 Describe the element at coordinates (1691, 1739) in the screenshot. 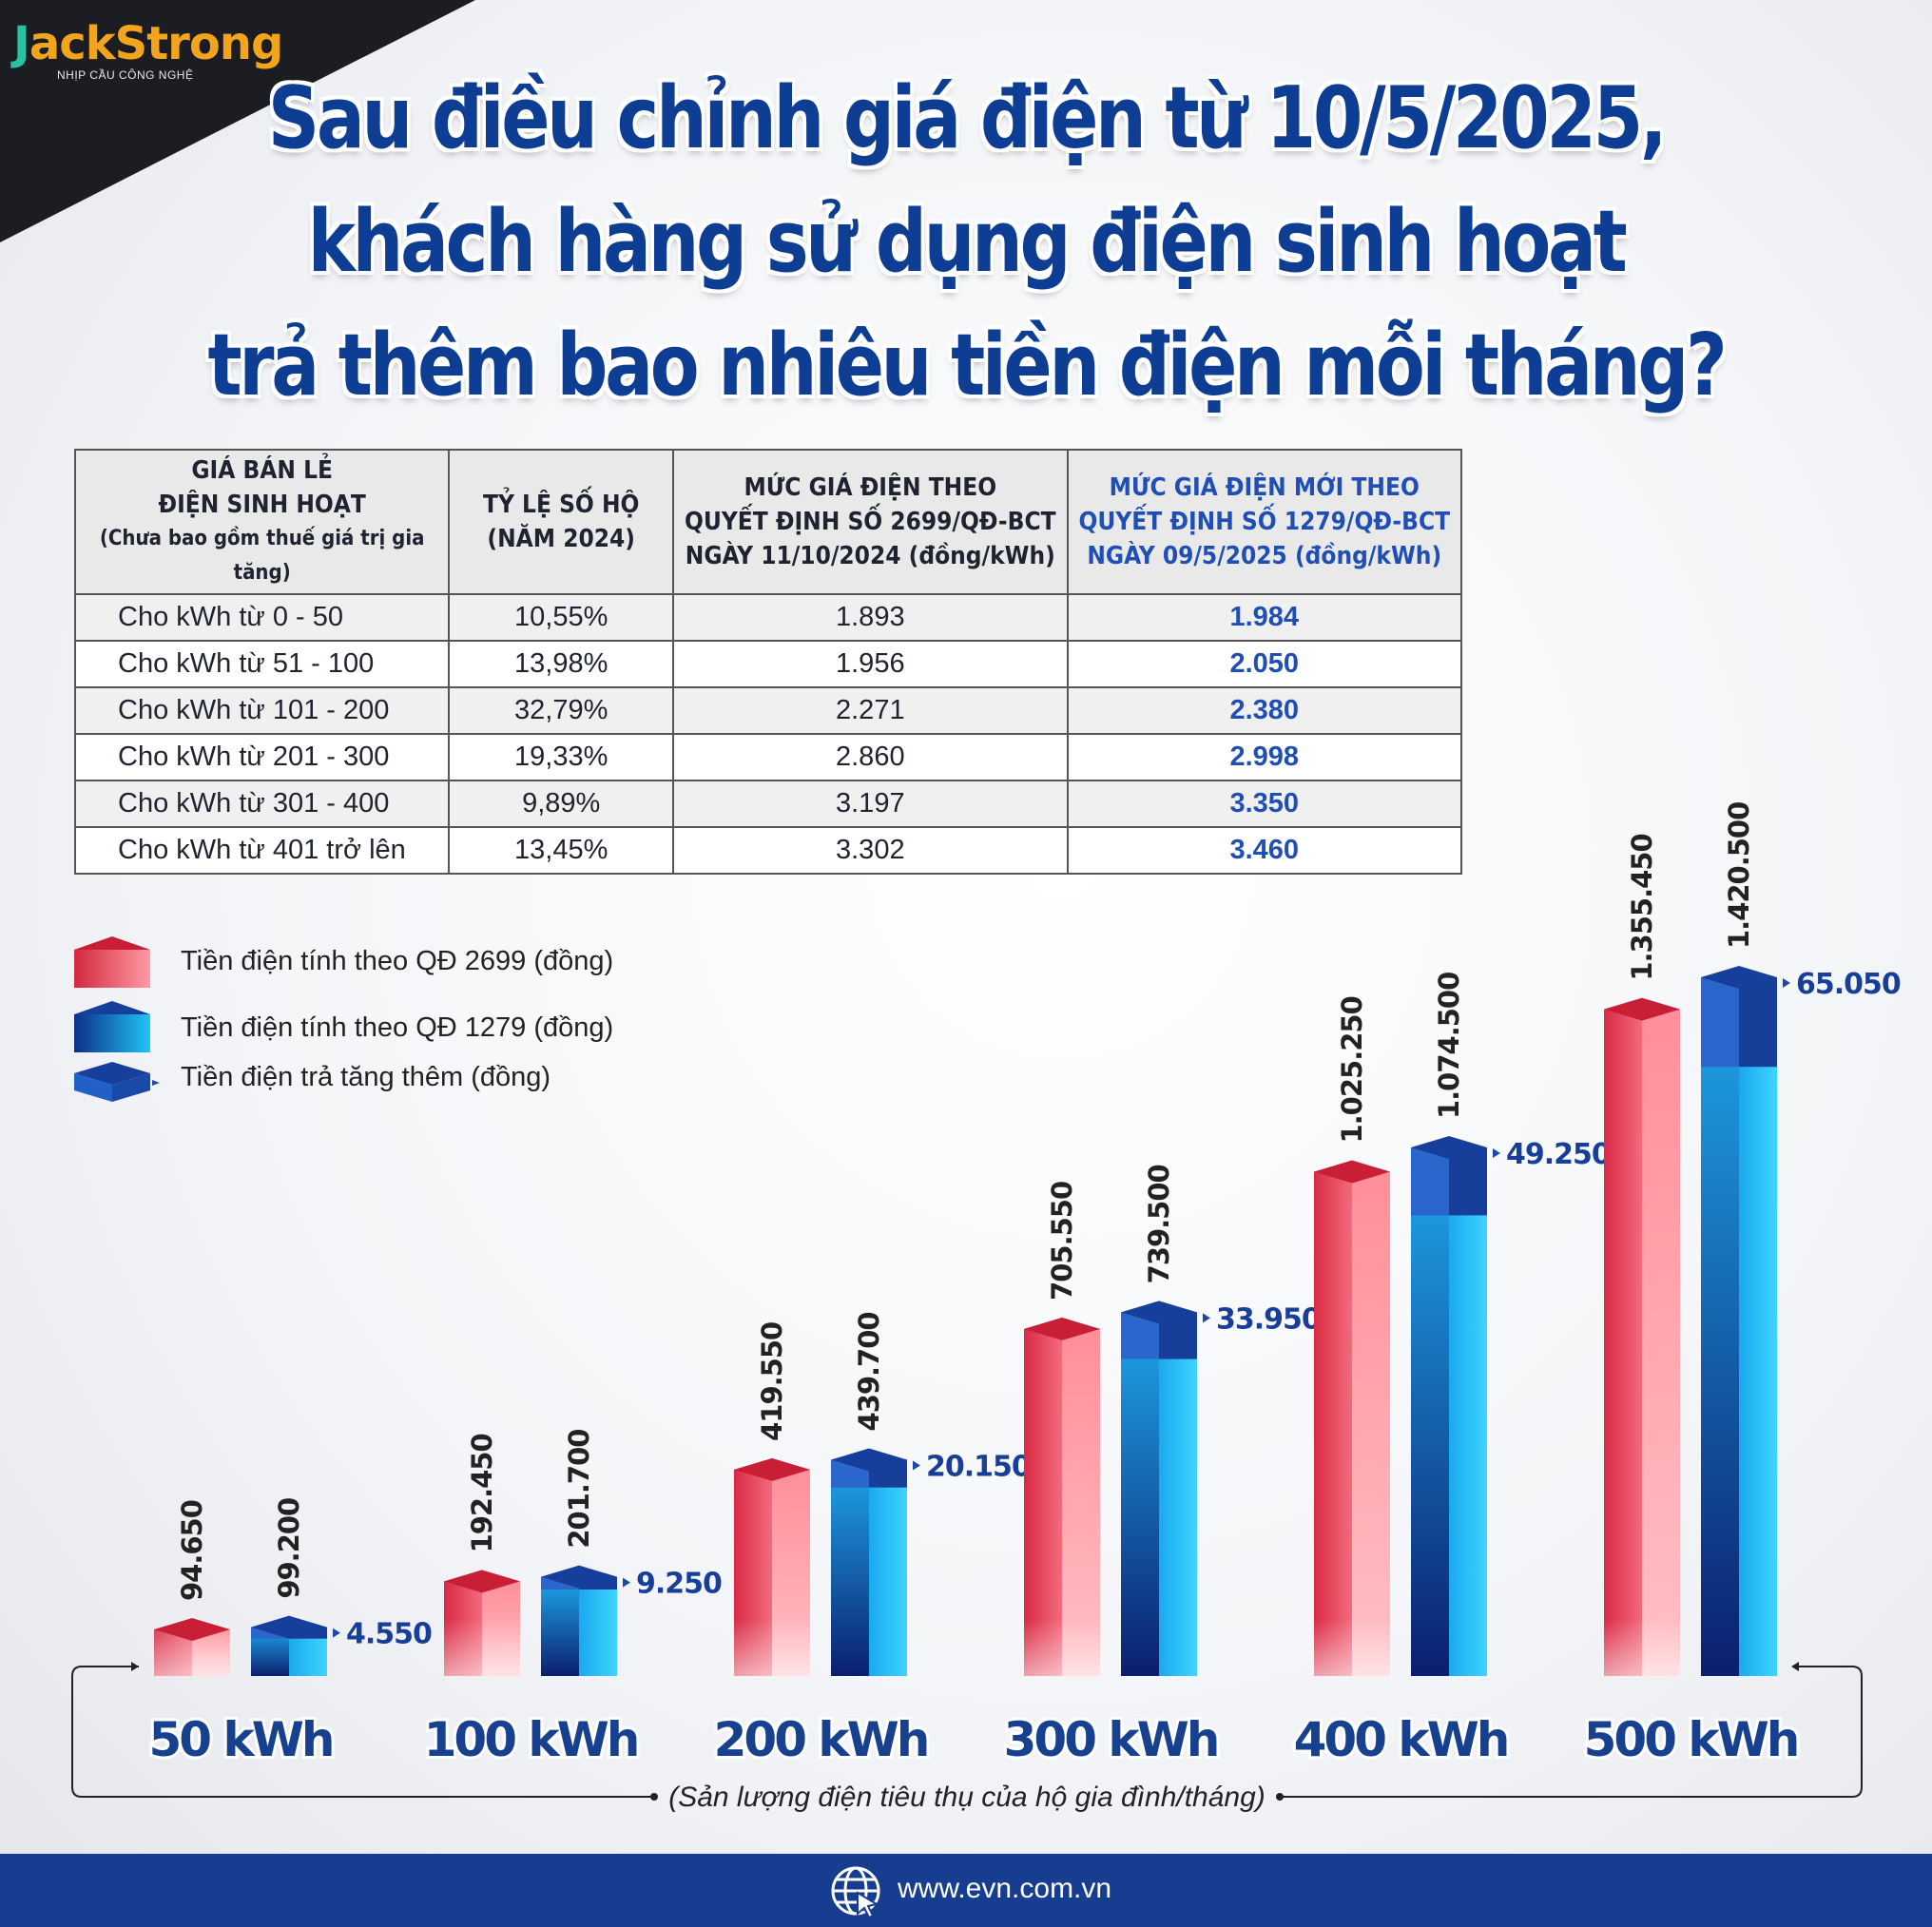

I see `x-tick-label: 500 kWh` at that location.